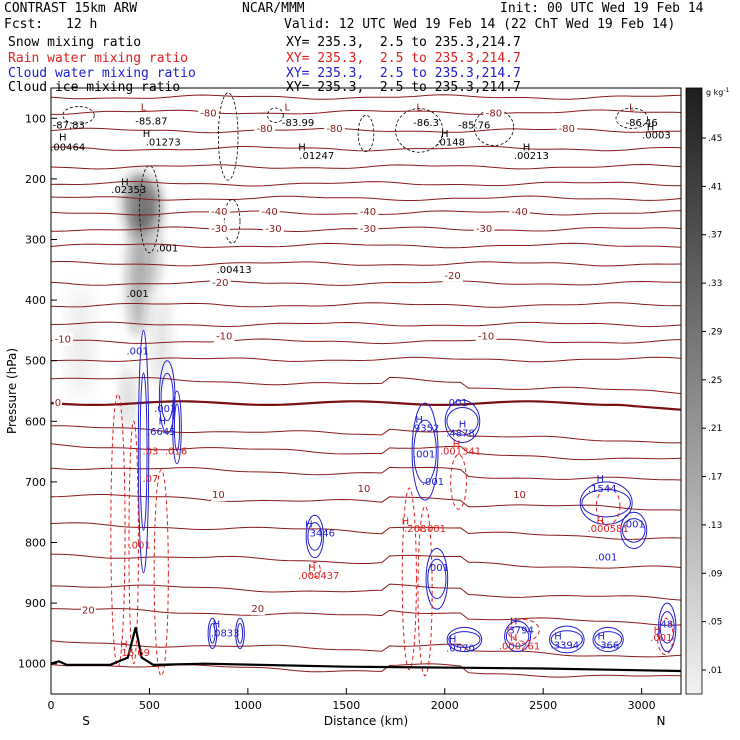 The height and width of the screenshot is (740, 740). Describe the element at coordinates (602, 489) in the screenshot. I see `cloud-water-value-label: .1544` at that location.